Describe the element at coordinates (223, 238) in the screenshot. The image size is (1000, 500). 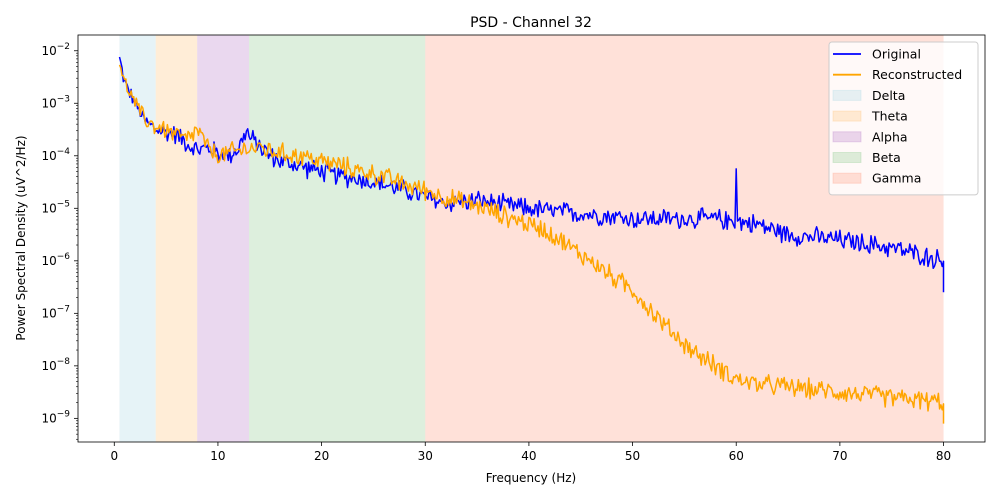
I see `band-alpha` at that location.